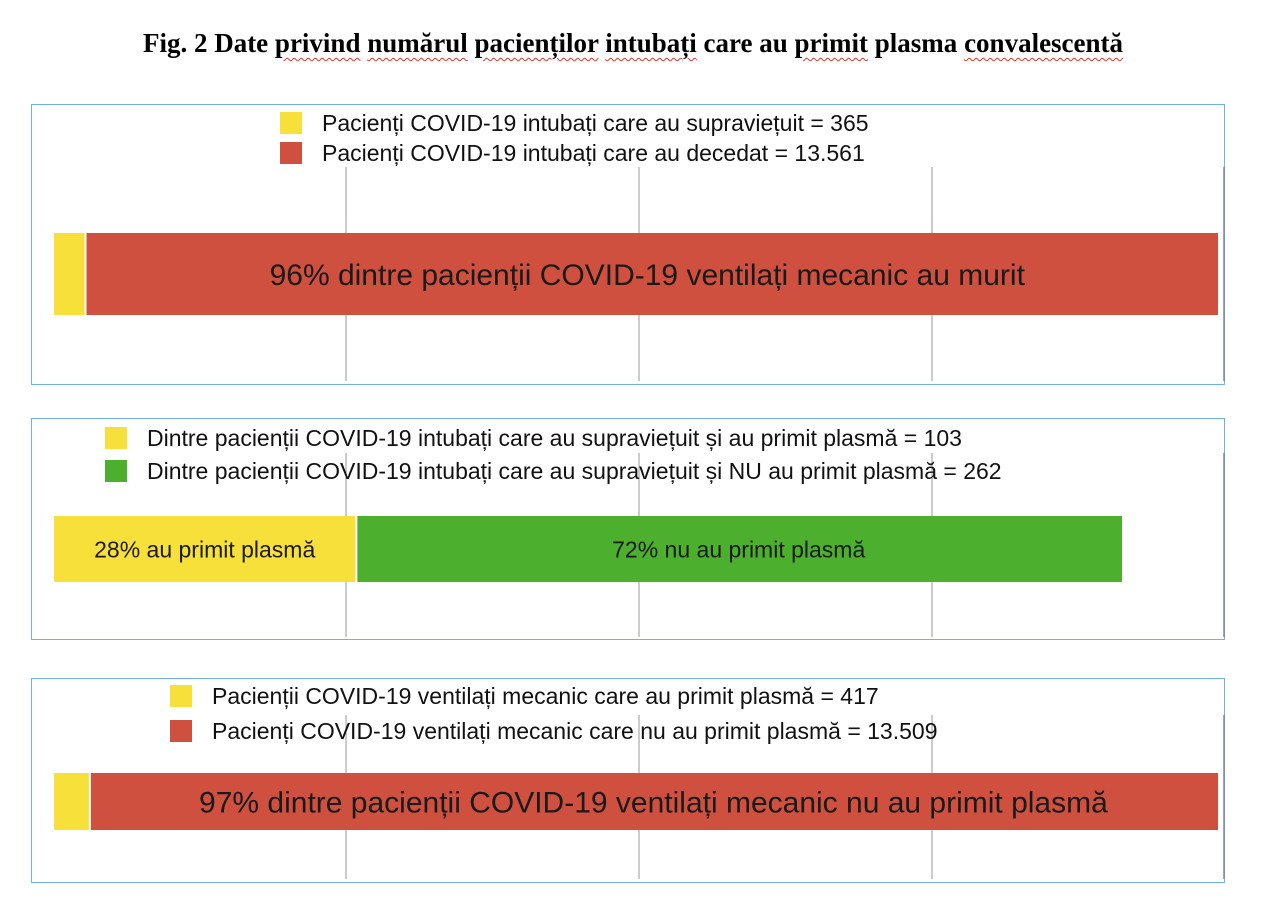 This screenshot has height=918, width=1266. I want to click on title-part: care au, so click(745, 43).